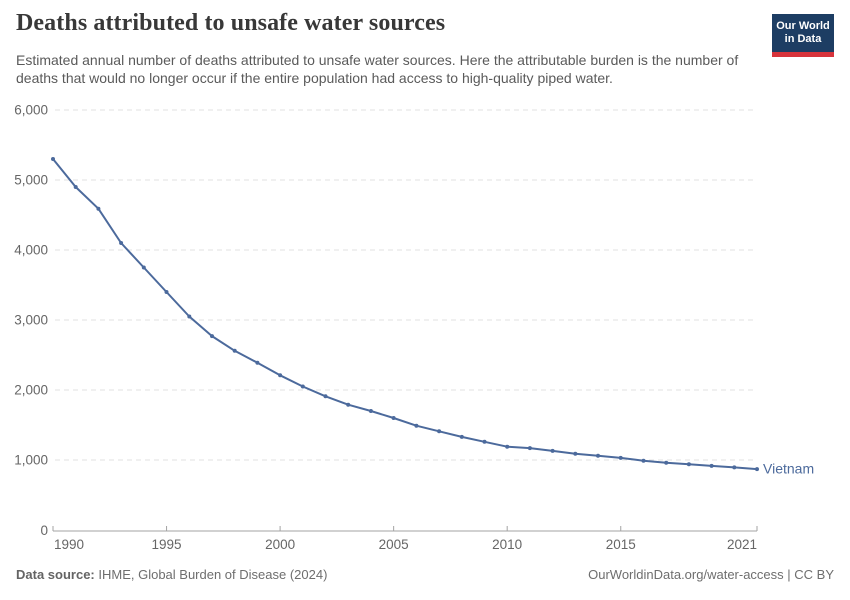 The width and height of the screenshot is (850, 600). I want to click on credit-link: OurWorldinData.org/water-access | CC BY, so click(711, 574).